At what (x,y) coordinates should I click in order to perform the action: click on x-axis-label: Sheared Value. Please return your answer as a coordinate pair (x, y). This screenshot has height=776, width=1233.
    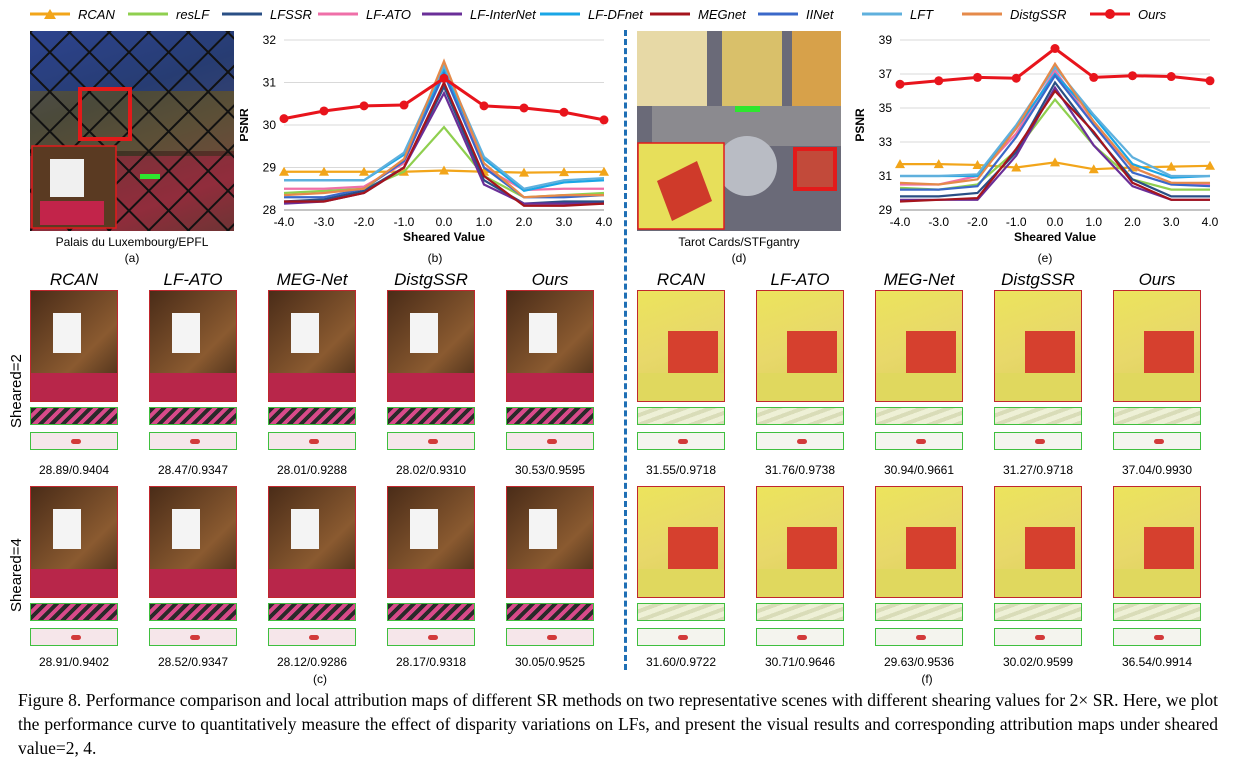
    Looking at the image, I should click on (1055, 237).